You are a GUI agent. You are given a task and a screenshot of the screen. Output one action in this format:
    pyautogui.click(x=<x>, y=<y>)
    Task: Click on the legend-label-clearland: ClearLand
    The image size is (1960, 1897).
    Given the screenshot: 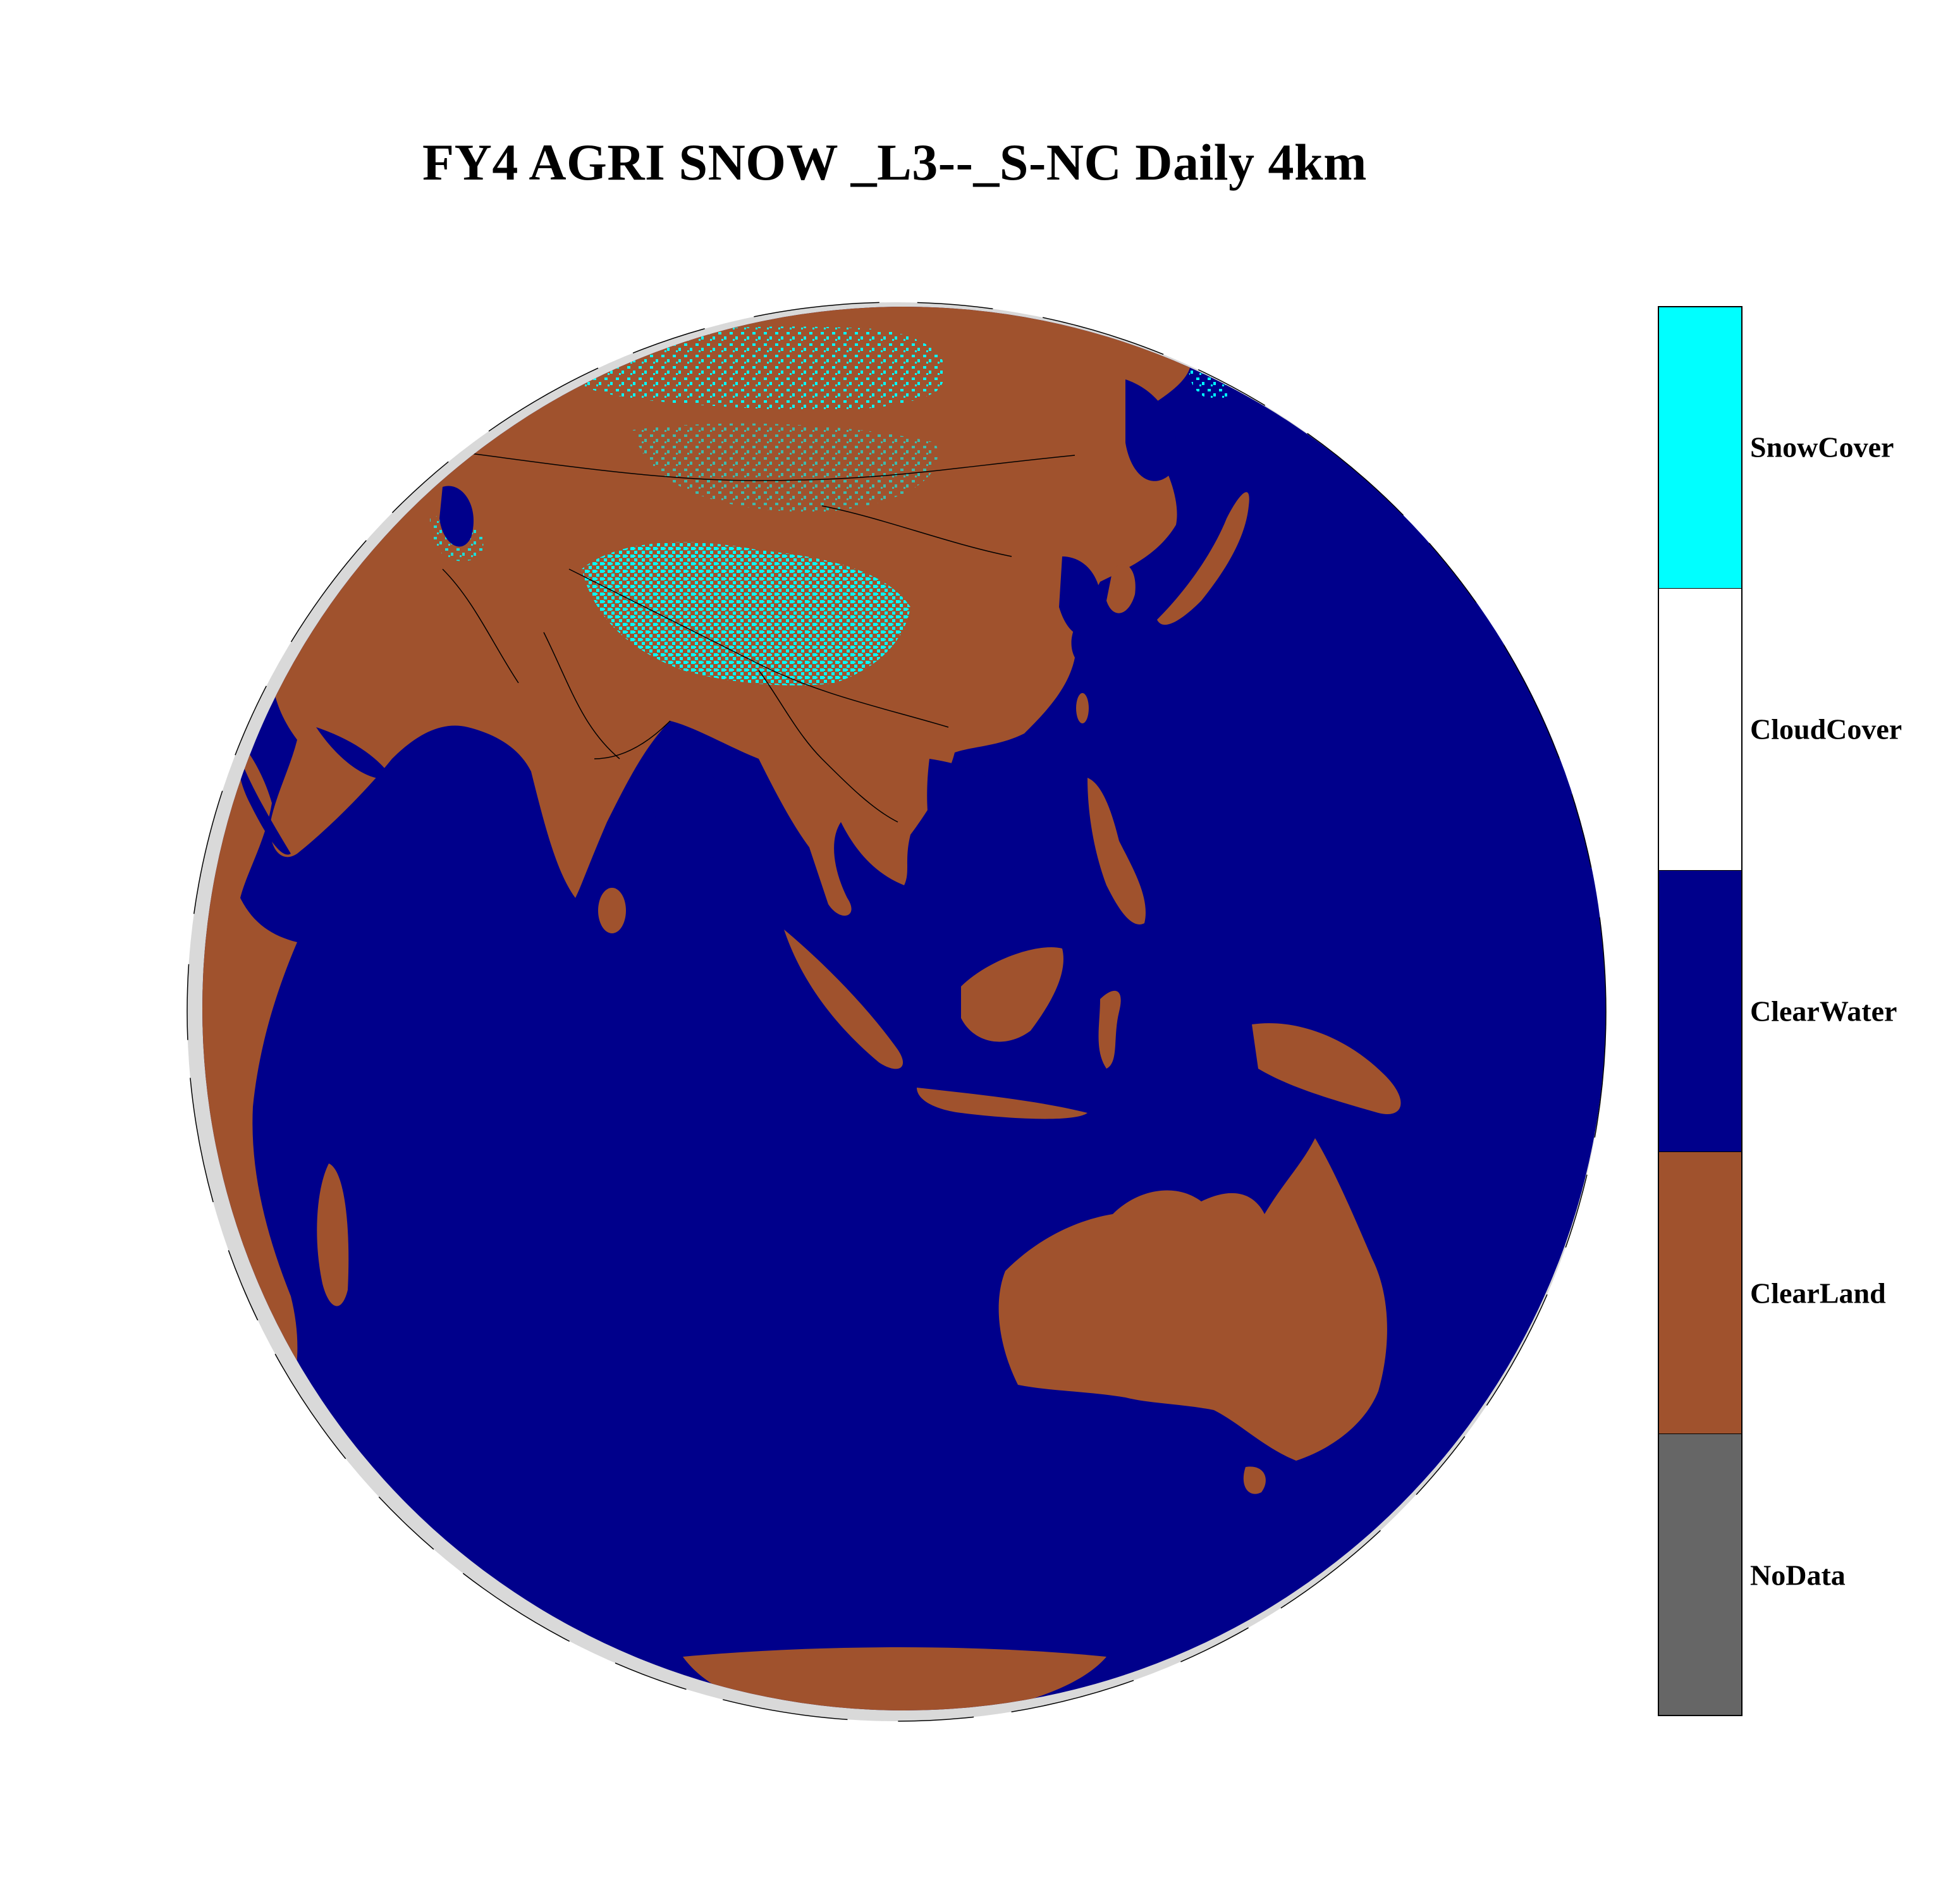 What is the action you would take?
    pyautogui.click(x=1818, y=1293)
    